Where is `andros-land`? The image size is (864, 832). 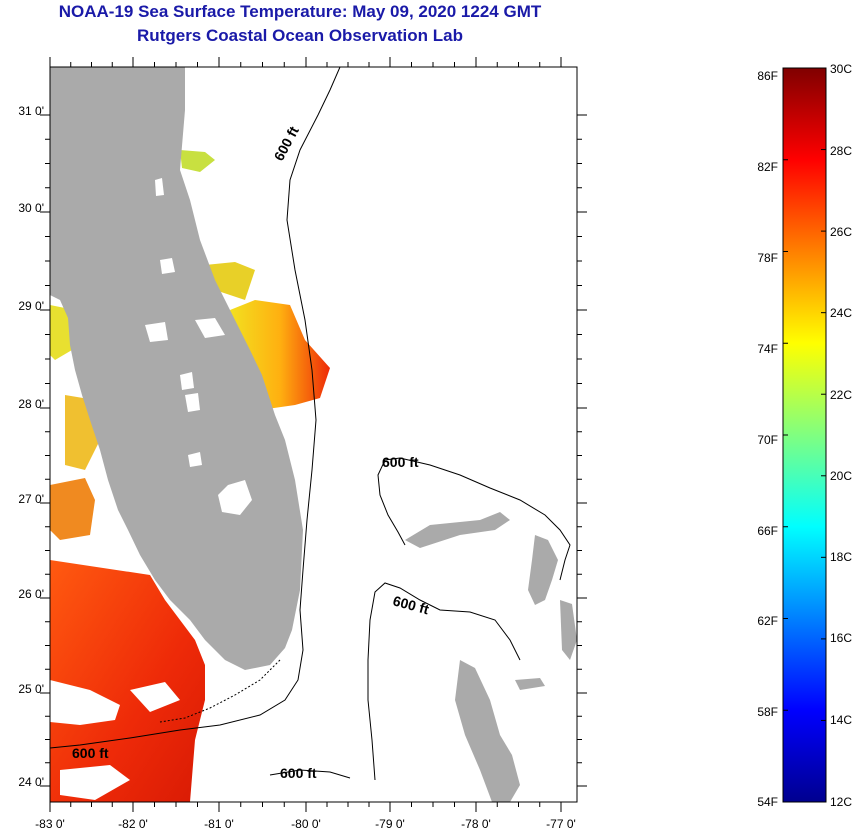 andros-land is located at coordinates (487, 731).